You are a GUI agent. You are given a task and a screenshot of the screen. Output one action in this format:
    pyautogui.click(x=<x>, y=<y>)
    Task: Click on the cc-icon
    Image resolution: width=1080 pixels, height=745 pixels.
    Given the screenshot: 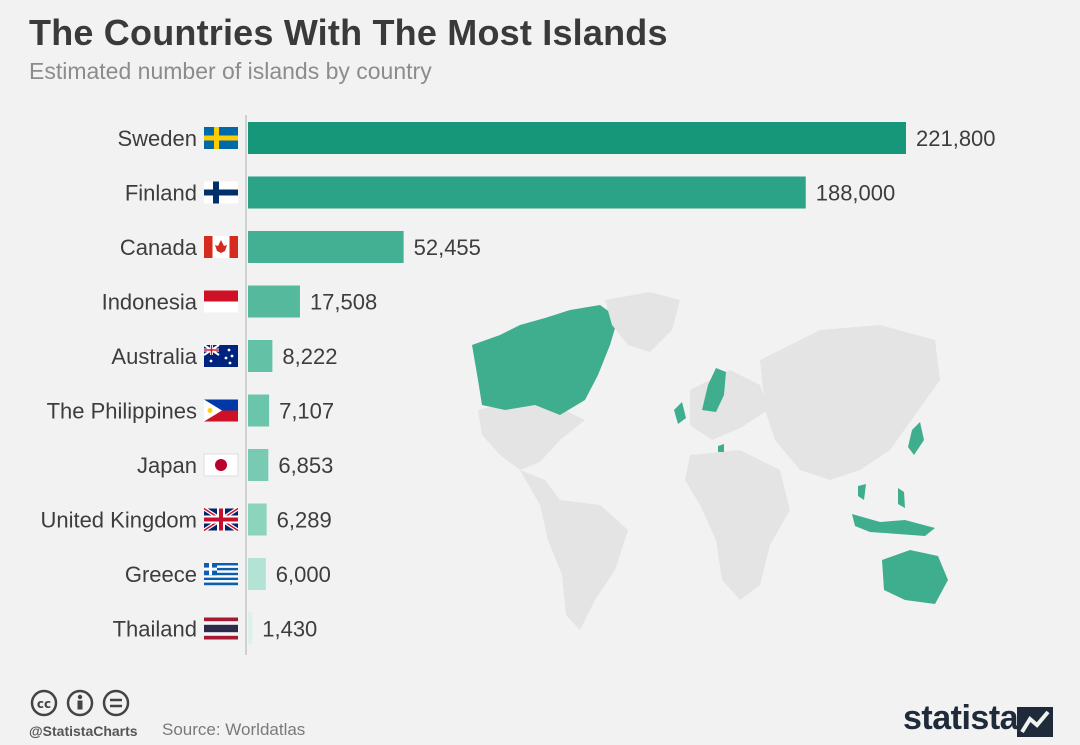 What is the action you would take?
    pyautogui.click(x=44, y=703)
    